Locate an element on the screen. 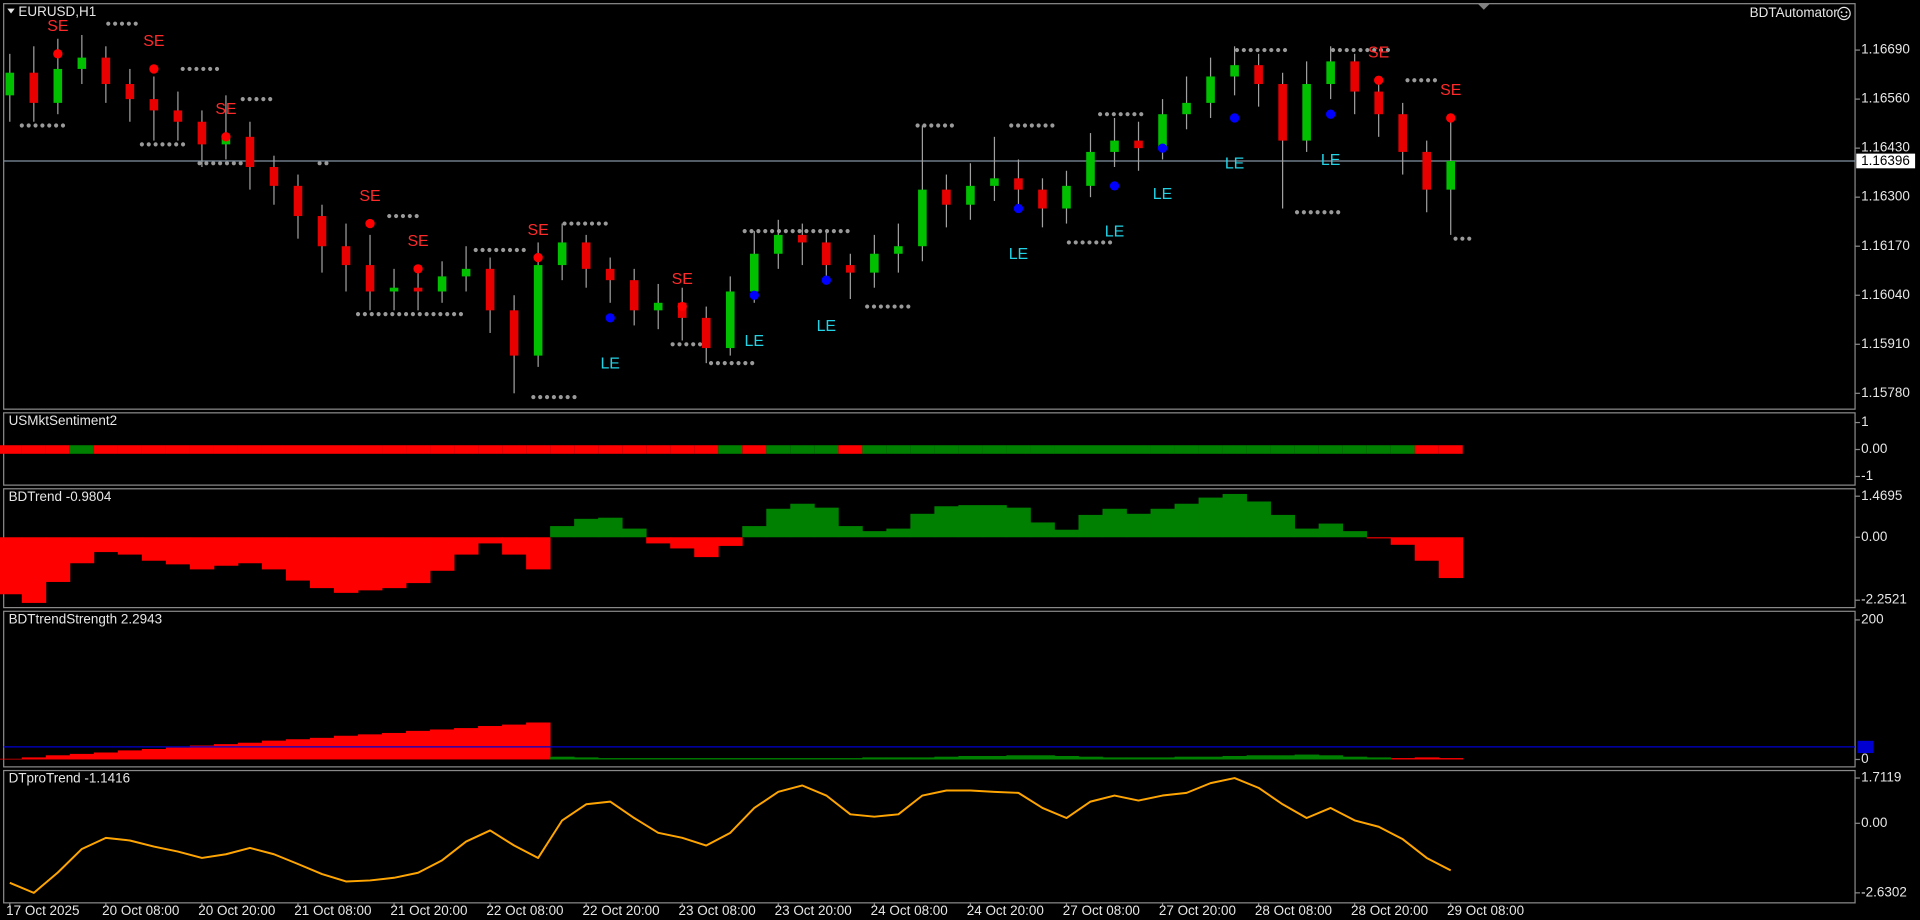 The image size is (1920, 920). x-tick-label: 20 Oct 08:00 is located at coordinates (140, 910).